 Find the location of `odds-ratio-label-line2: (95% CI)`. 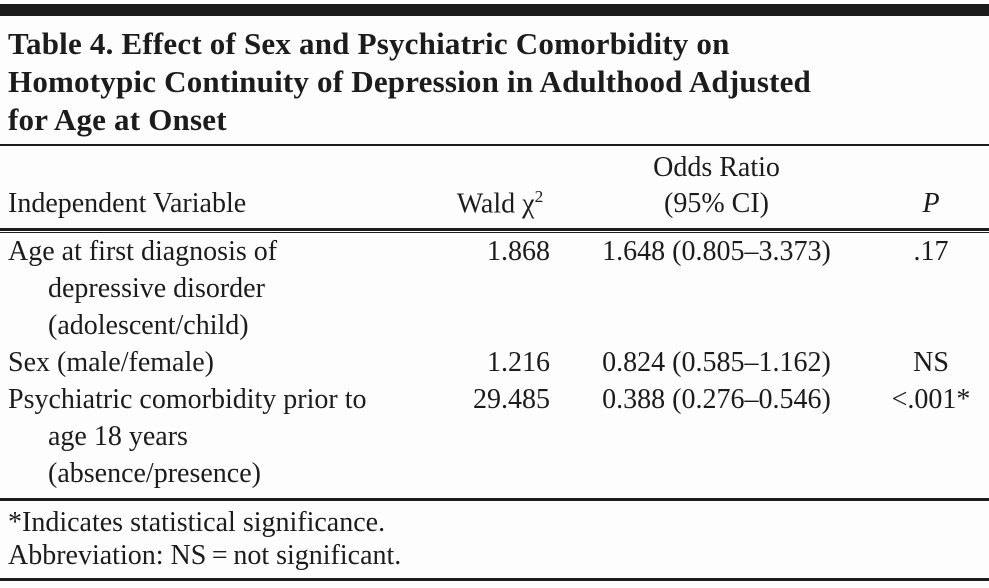

odds-ratio-label-line2: (95% CI) is located at coordinates (716, 203).